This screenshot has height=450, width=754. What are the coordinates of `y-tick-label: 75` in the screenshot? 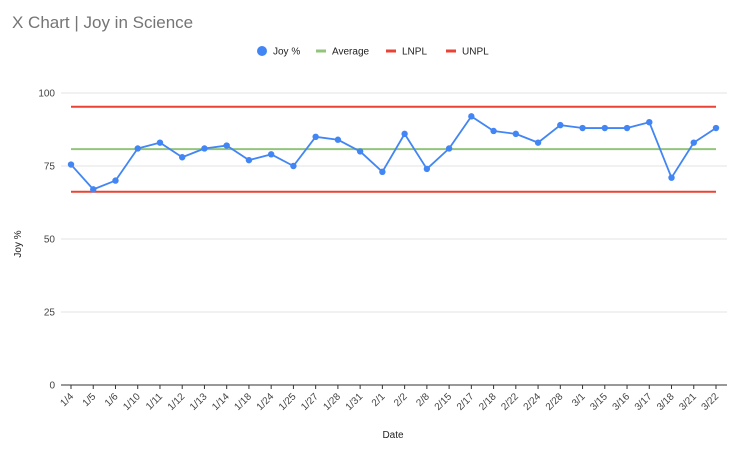 It's located at (50, 167).